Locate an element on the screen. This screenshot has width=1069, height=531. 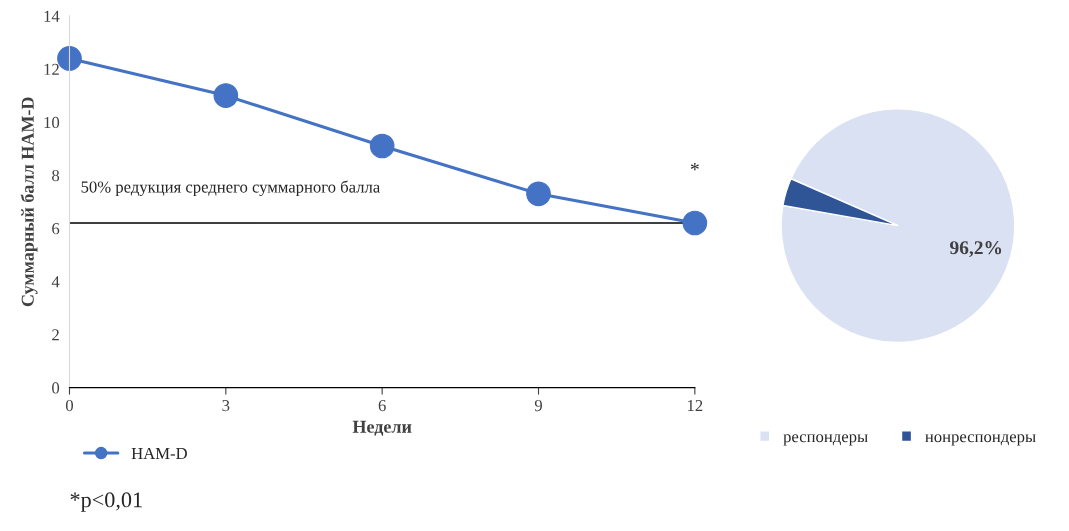
legend-label: нонреспондеры is located at coordinates (980, 440).